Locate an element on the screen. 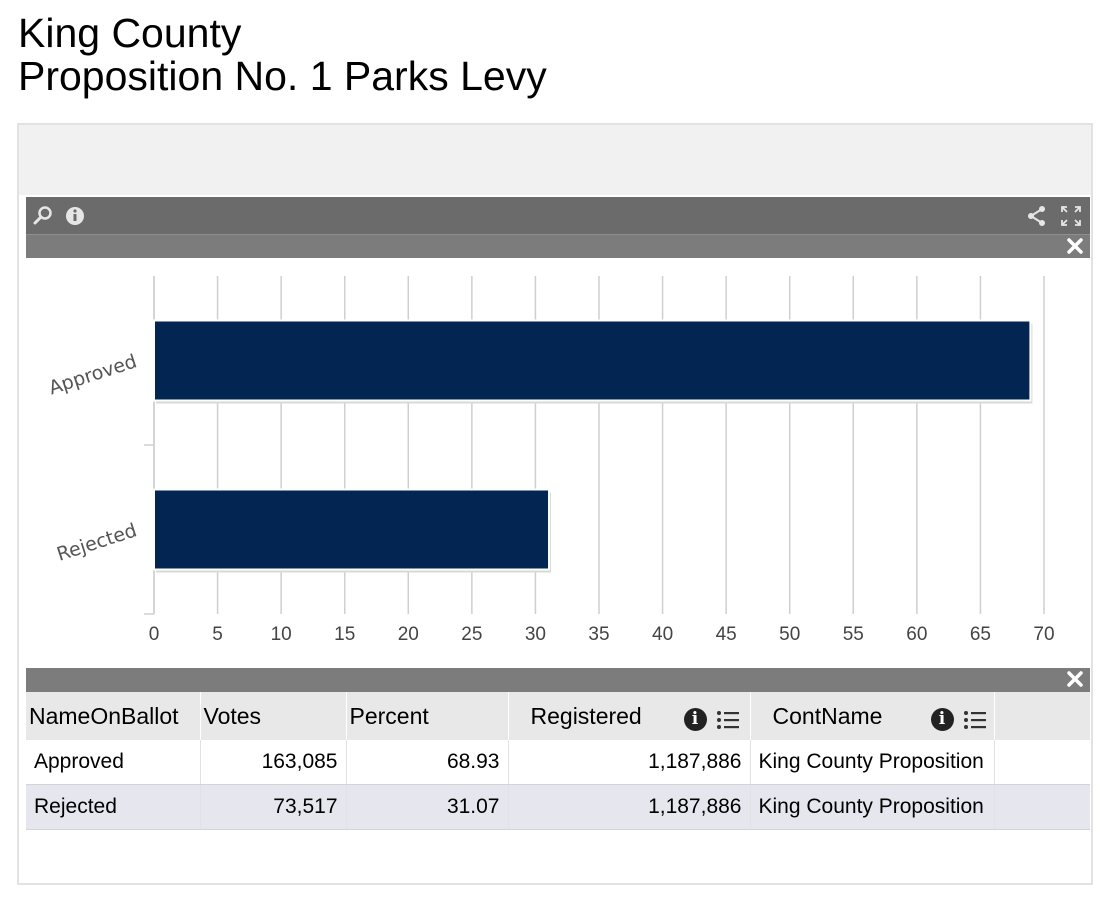  x-tick-label: 15 is located at coordinates (344, 634).